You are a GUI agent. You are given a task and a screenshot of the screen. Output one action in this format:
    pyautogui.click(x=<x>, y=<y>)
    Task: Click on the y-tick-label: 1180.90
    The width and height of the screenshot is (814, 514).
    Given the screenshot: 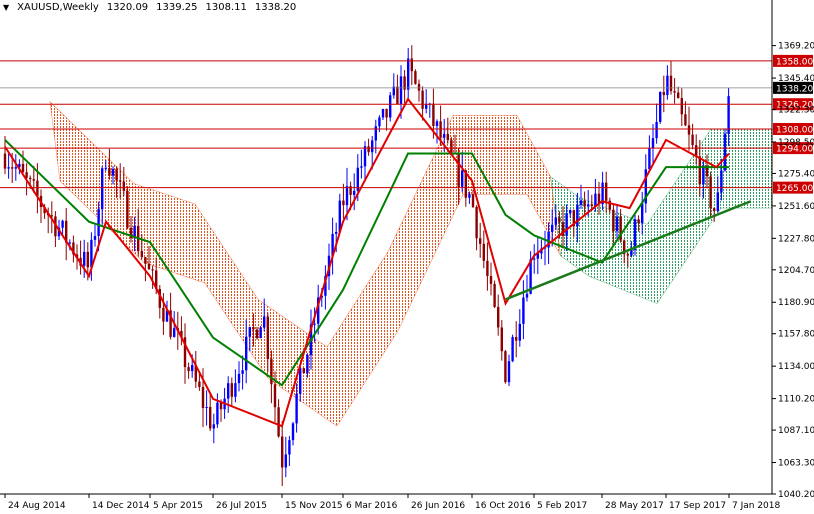 What is the action you would take?
    pyautogui.click(x=796, y=303)
    